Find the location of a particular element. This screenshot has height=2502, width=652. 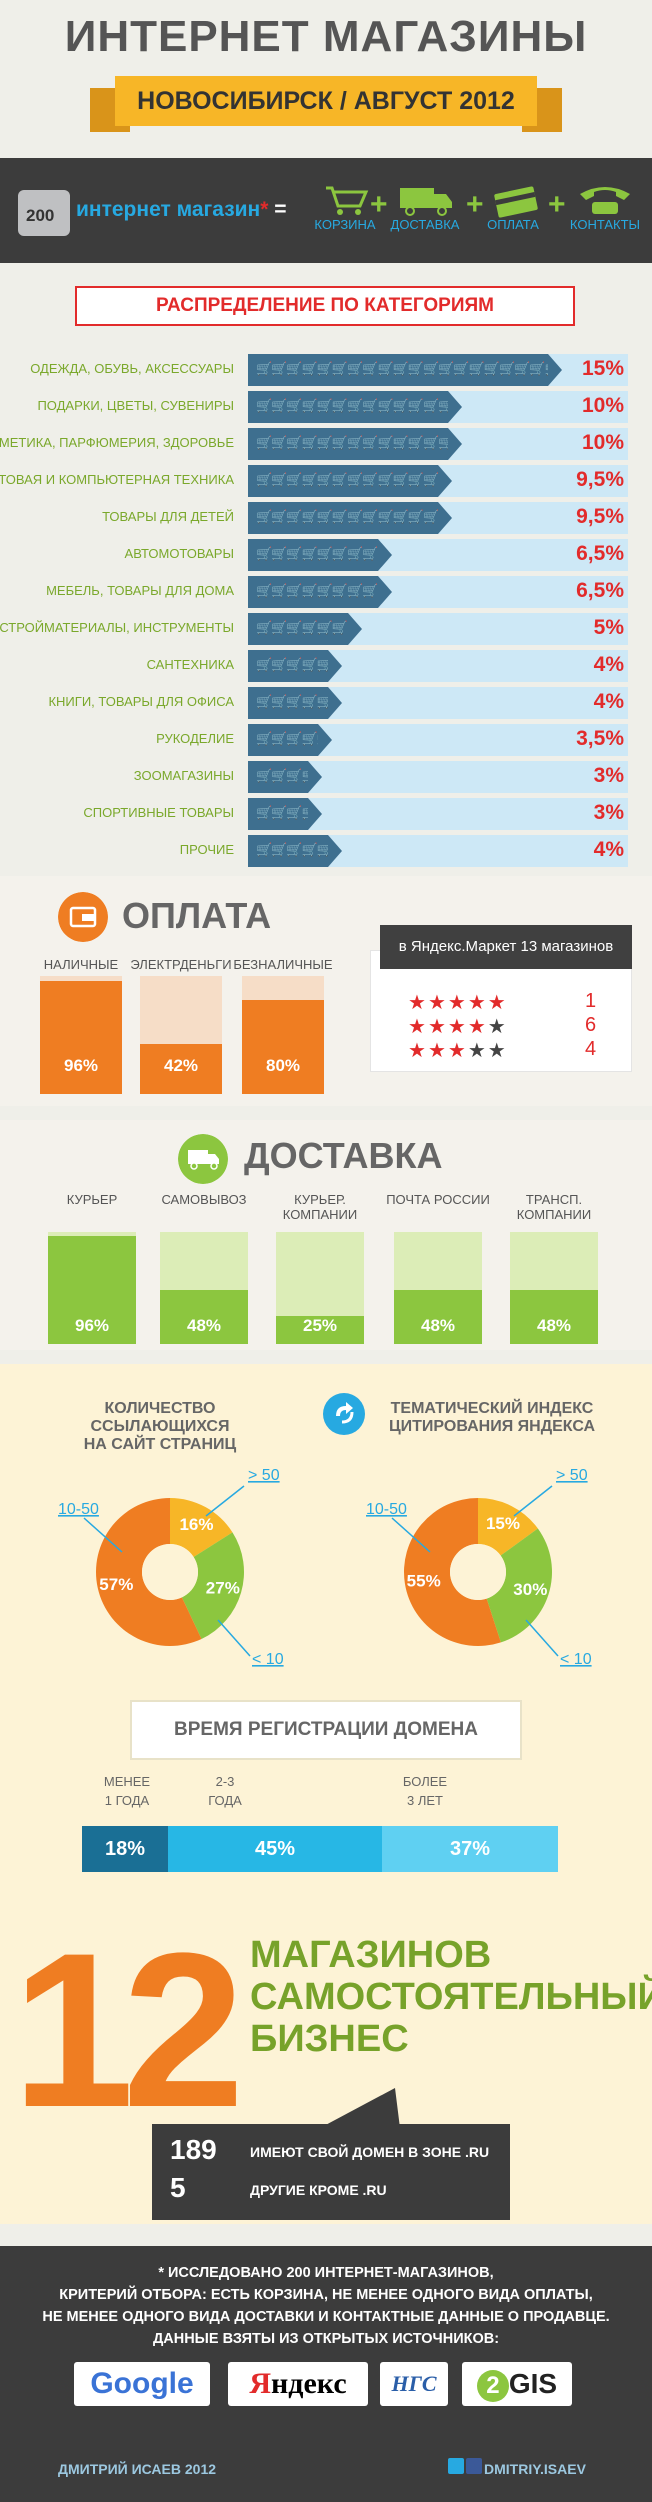

right-pie-title-line2: ЦИТИРОВАНИЯ ЯНДЕКСА is located at coordinates (492, 1426).